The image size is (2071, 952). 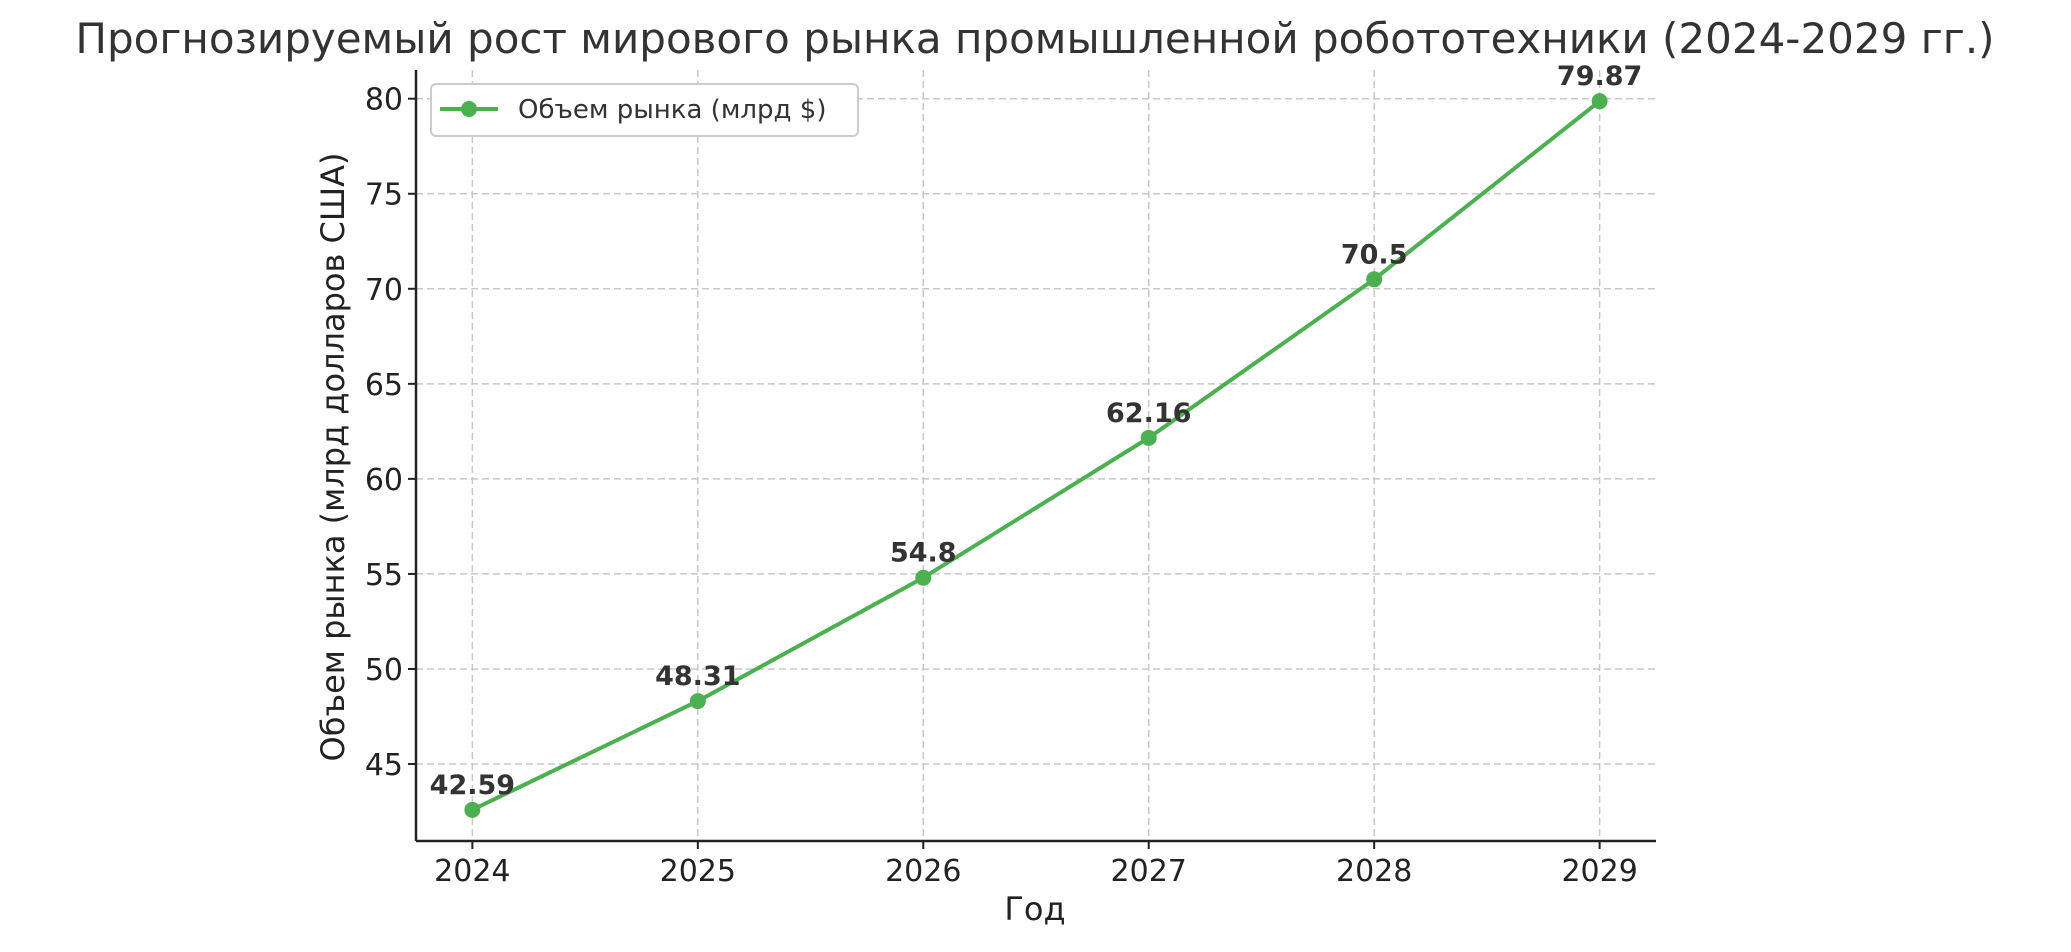 I want to click on y-tick-label: 60, so click(x=384, y=480).